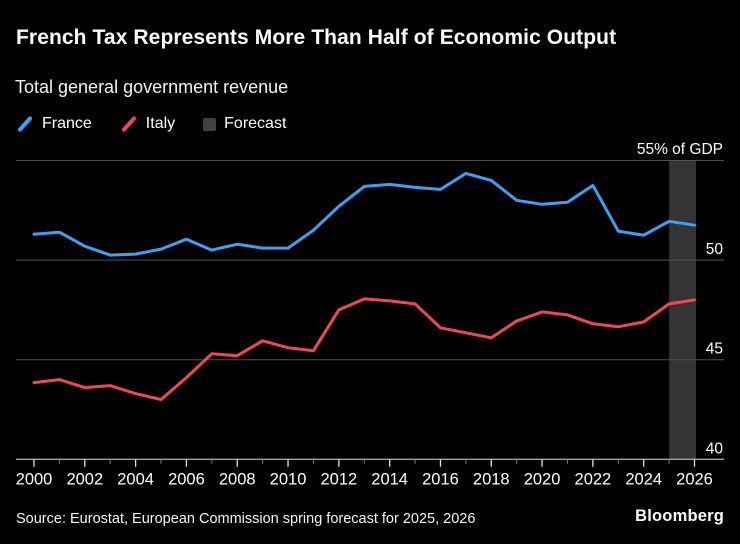  Describe the element at coordinates (715, 249) in the screenshot. I see `y-tick-label-50: 50` at that location.